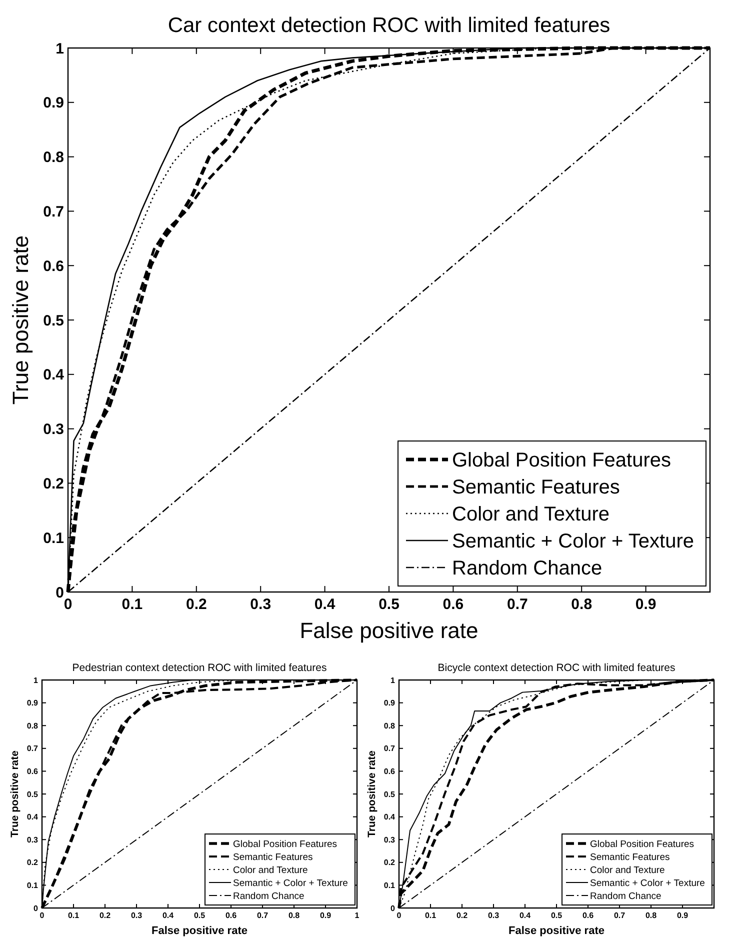  I want to click on chart-title: Pedestrian context detection ROC with limited features, so click(199, 668).